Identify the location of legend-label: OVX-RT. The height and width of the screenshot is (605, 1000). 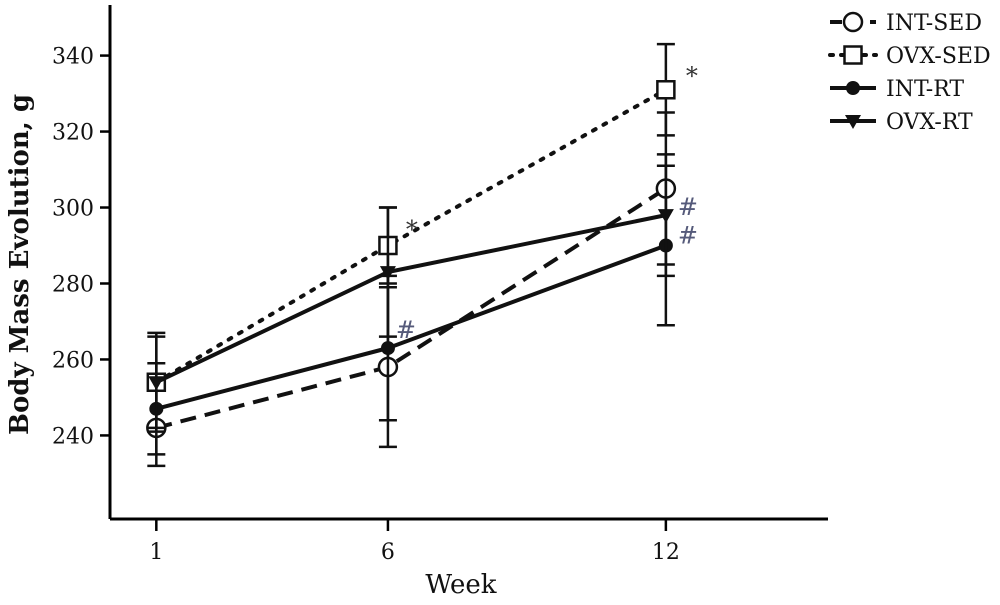
(929, 122).